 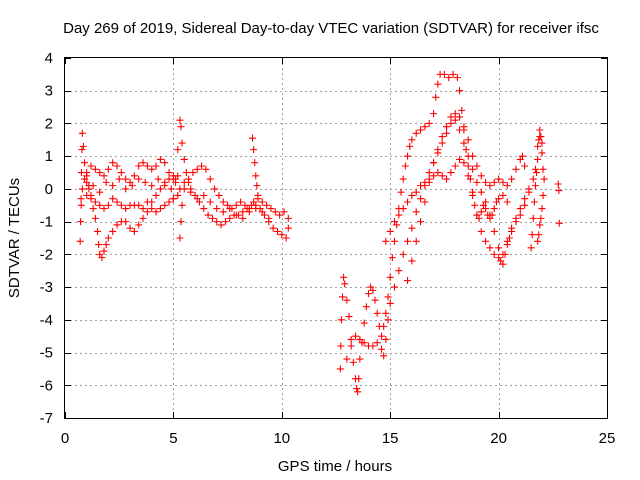 What do you see at coordinates (49, 156) in the screenshot?
I see `y-tick-label: 1` at bounding box center [49, 156].